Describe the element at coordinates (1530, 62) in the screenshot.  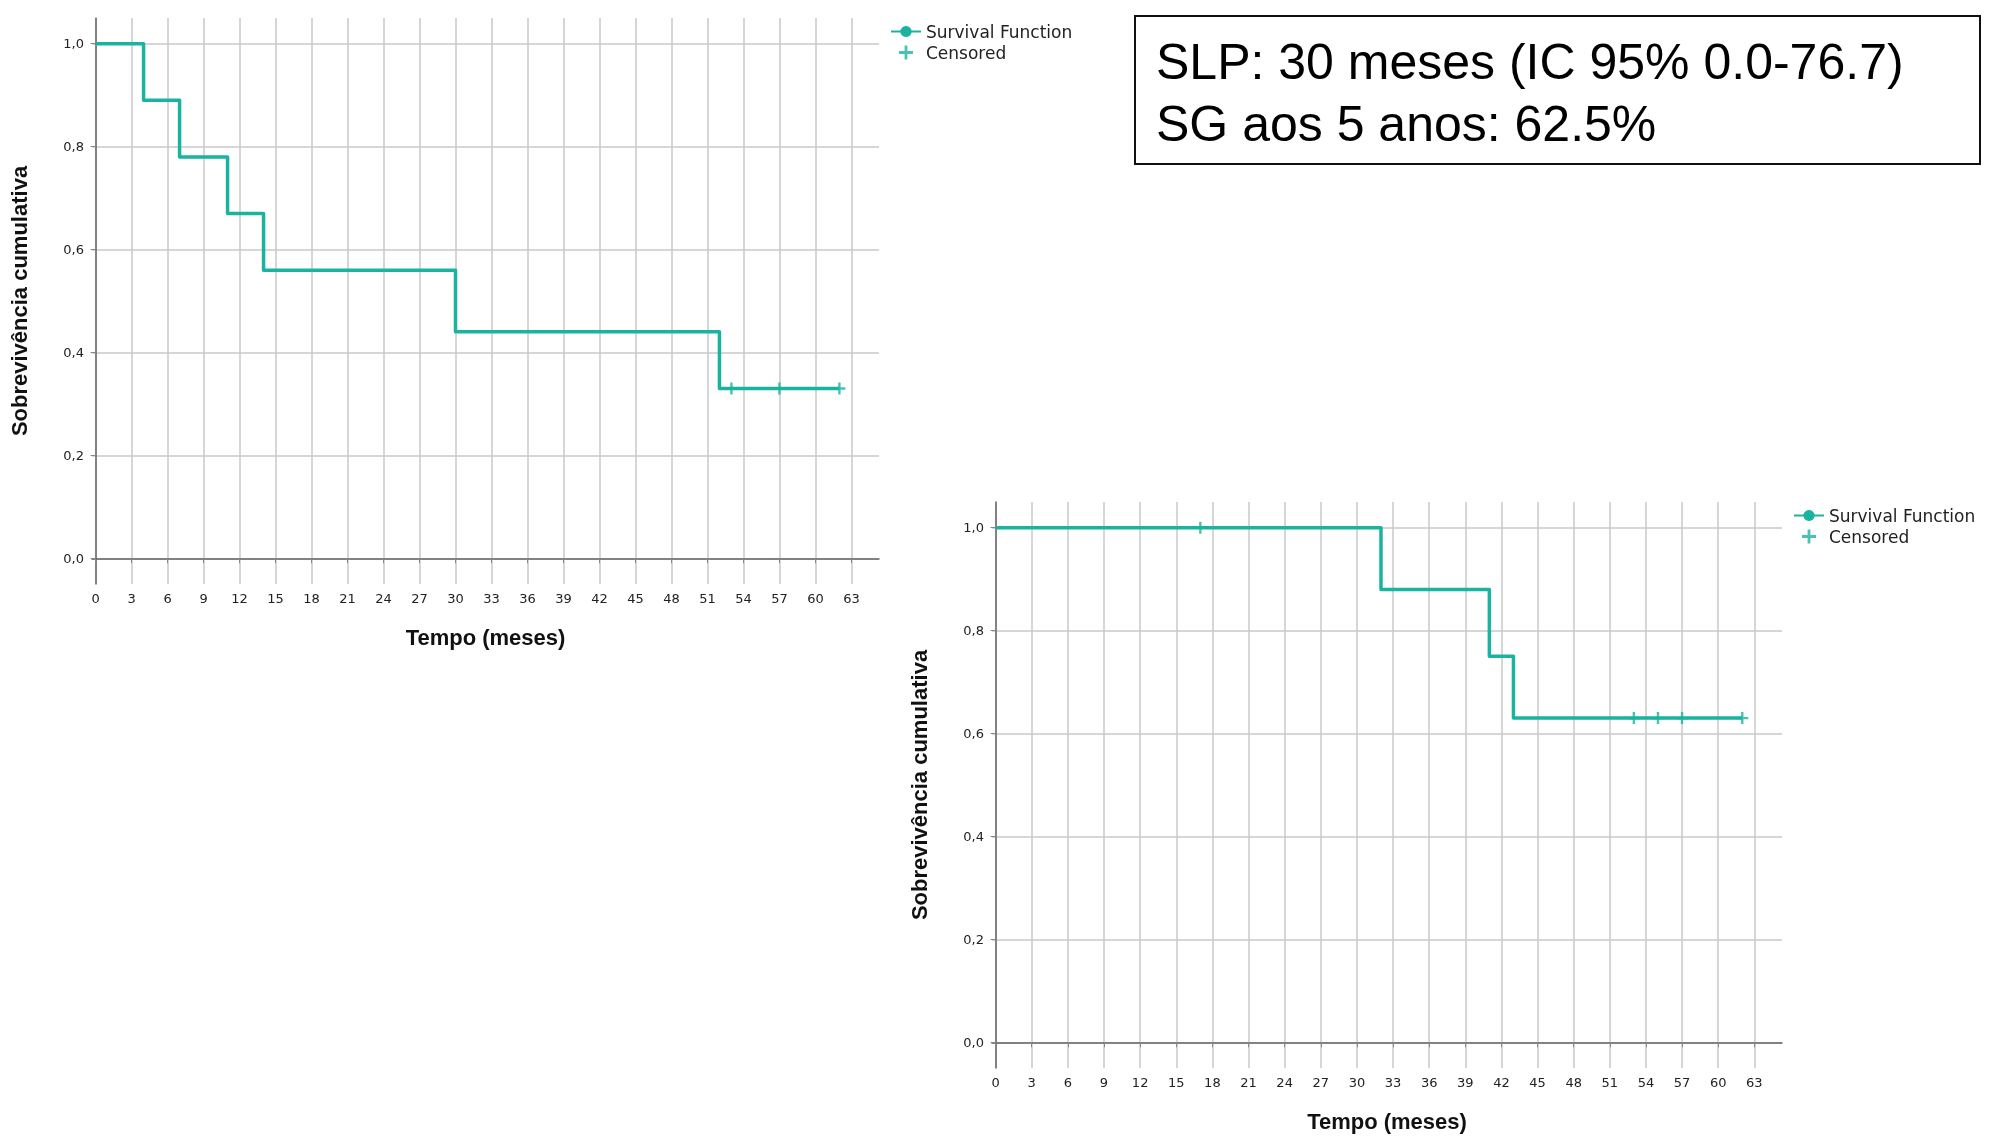
I see `text: SLP: 30 meses (IC 95% 0.0-76.7)` at that location.